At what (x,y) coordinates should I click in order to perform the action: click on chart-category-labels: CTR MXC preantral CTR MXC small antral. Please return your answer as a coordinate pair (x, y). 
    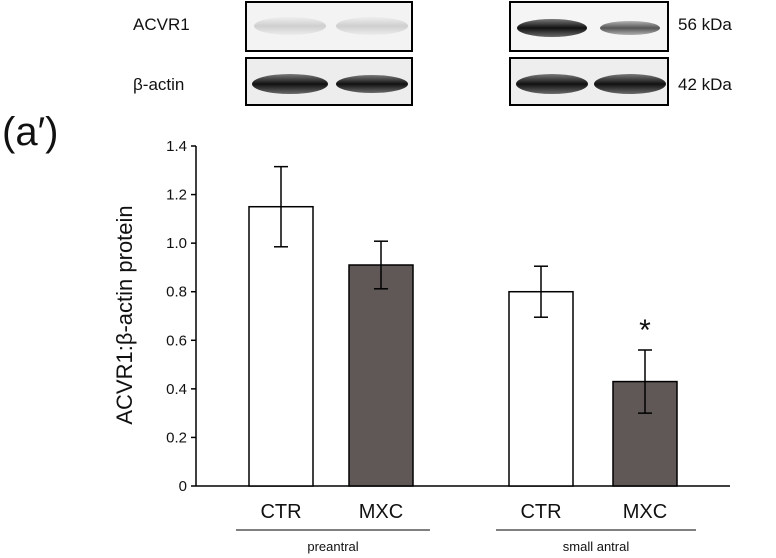
    Looking at the image, I should click on (466, 527).